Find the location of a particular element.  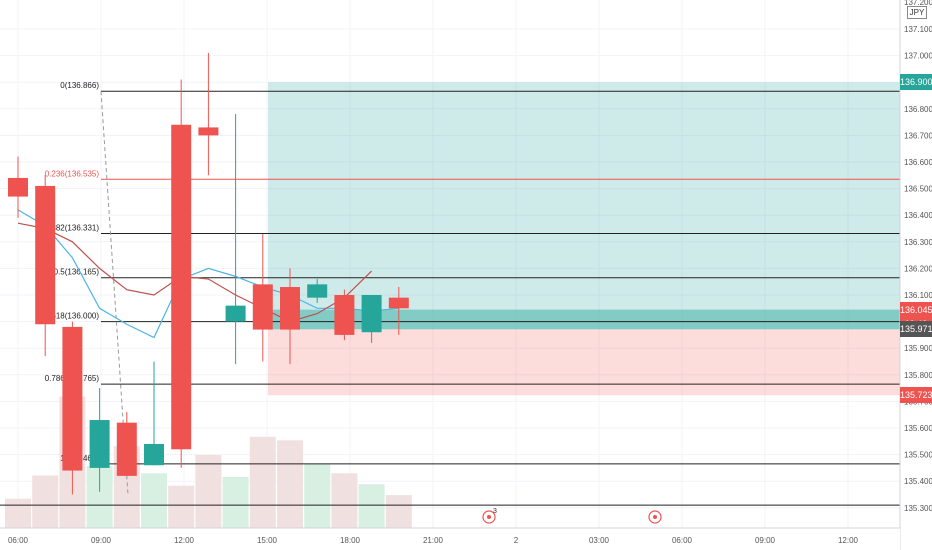

current-price-badge: 136.045 is located at coordinates (916, 309).